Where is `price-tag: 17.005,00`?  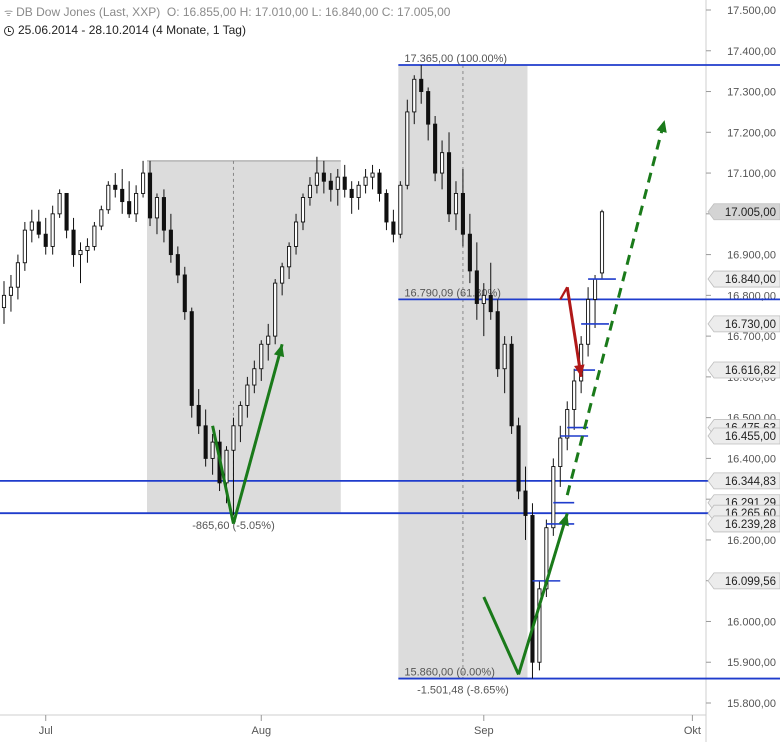 price-tag: 17.005,00 is located at coordinates (743, 212).